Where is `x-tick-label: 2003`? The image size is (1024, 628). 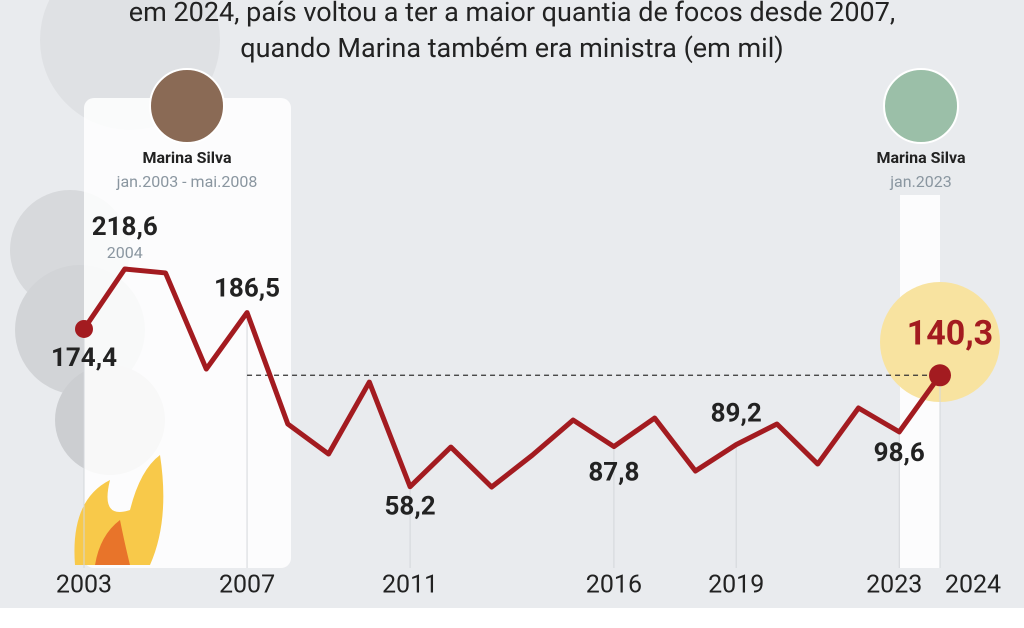
x-tick-label: 2003 is located at coordinates (84, 585).